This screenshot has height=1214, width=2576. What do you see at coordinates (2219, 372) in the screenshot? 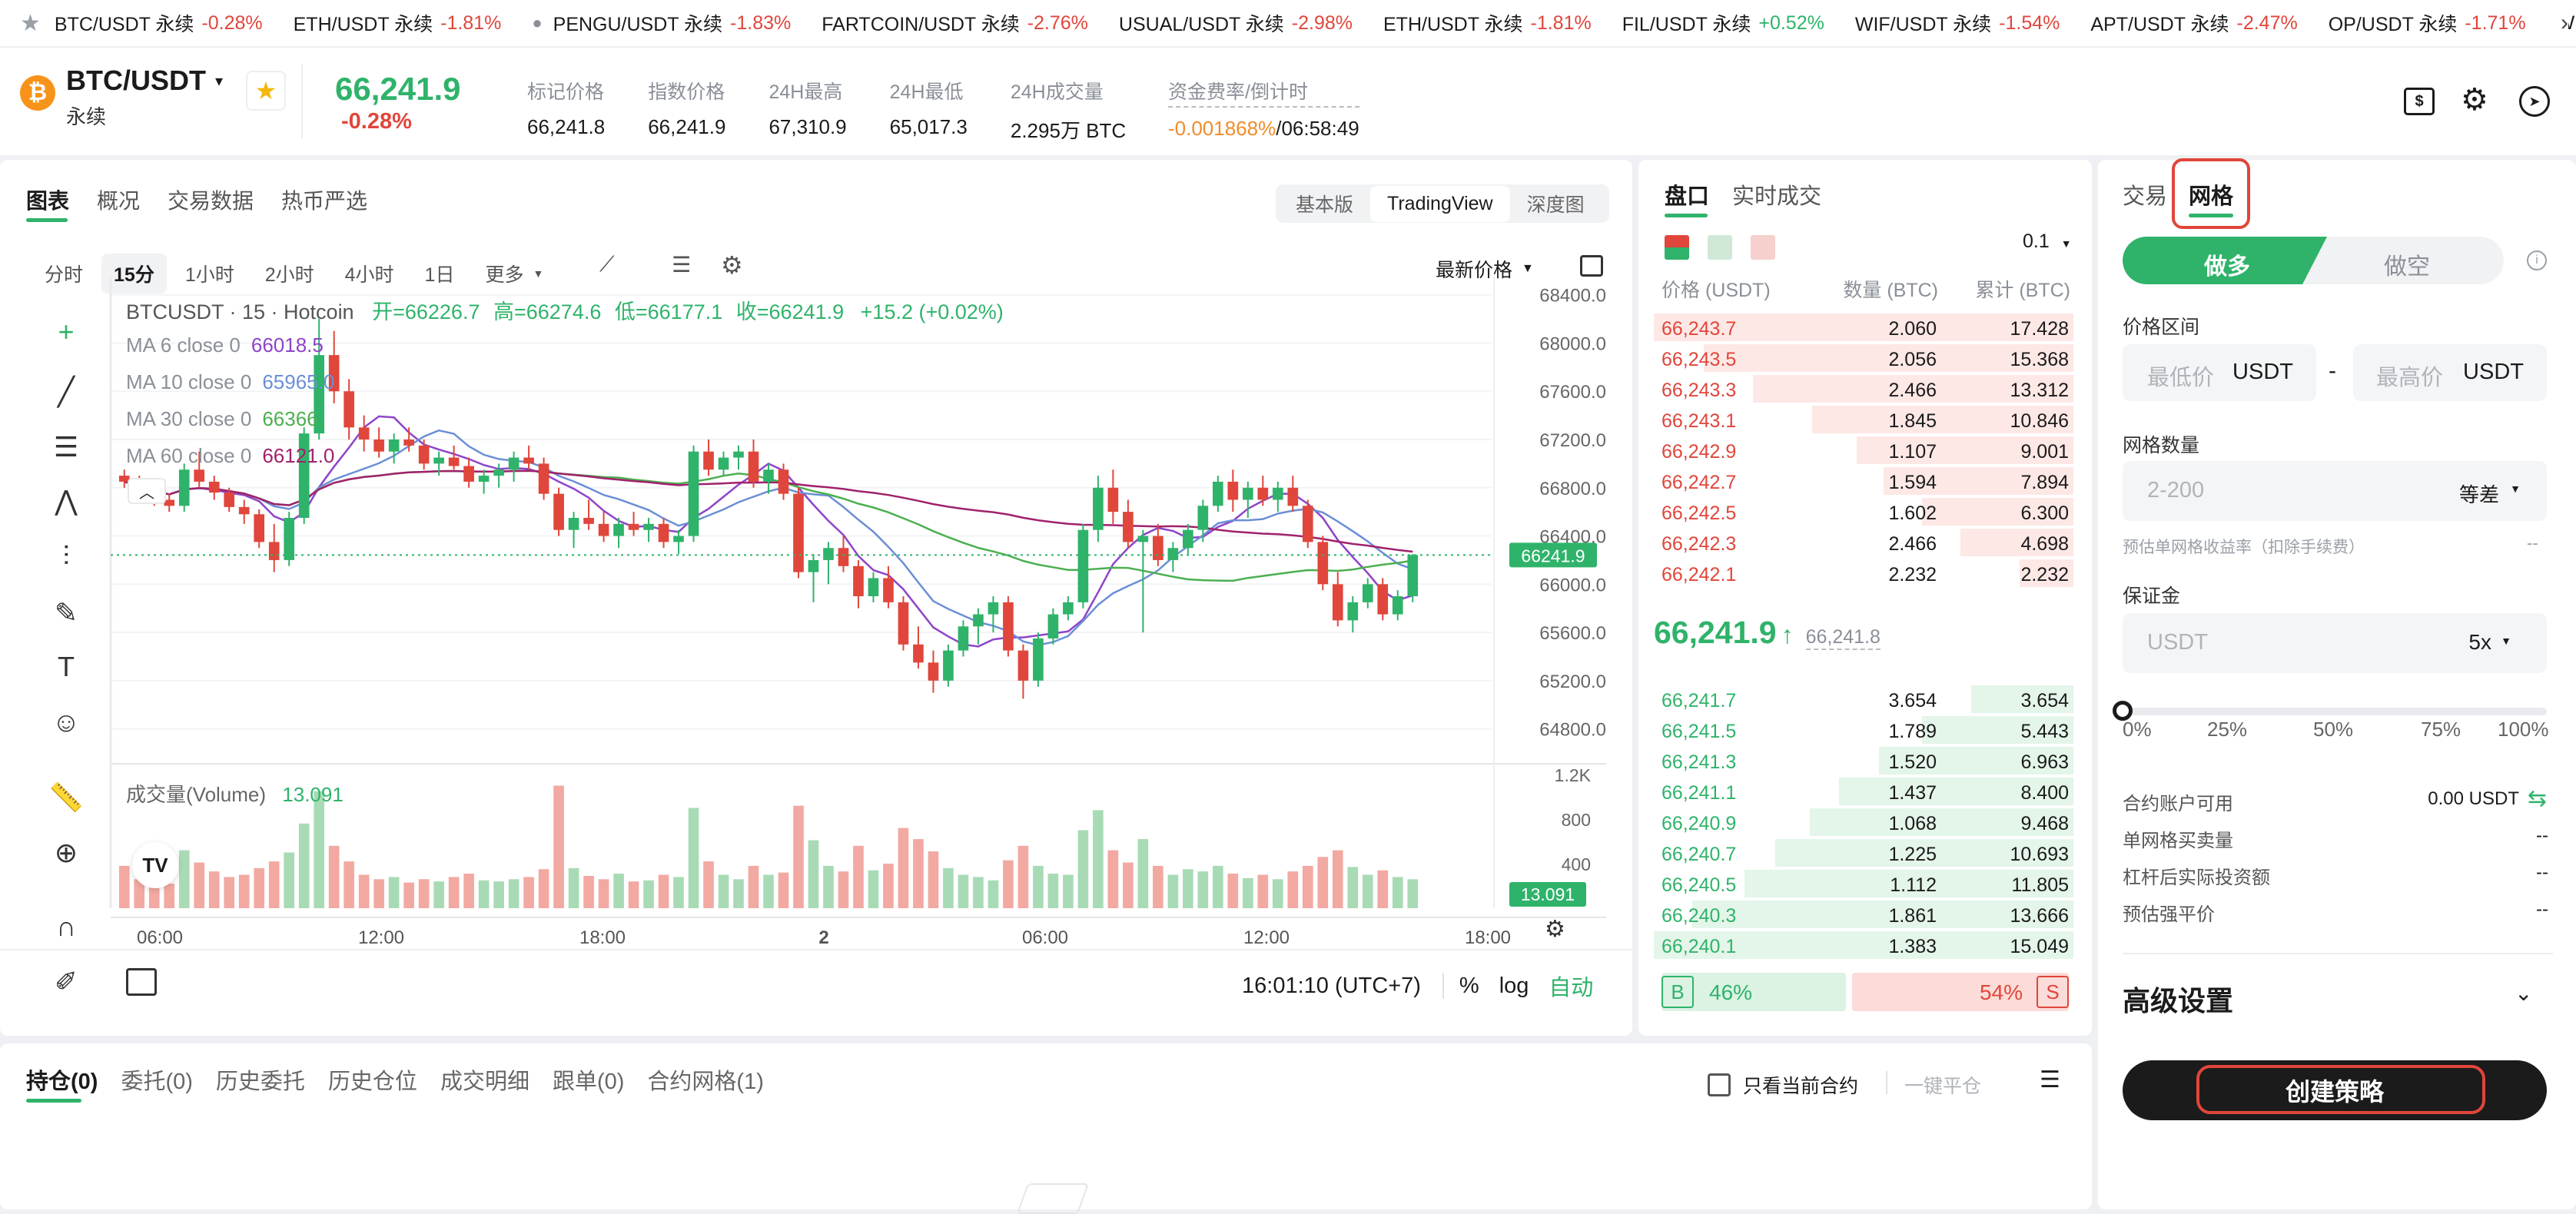
I see `min-price-field: 最低价 USDT` at bounding box center [2219, 372].